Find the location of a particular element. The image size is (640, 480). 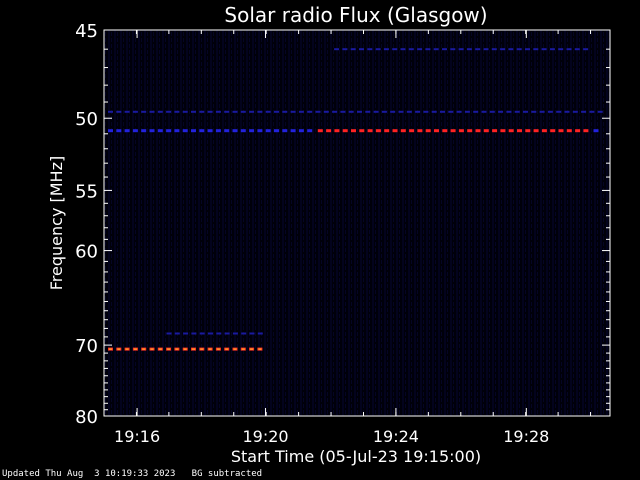

y-tick-label: 45 is located at coordinates (86, 31).